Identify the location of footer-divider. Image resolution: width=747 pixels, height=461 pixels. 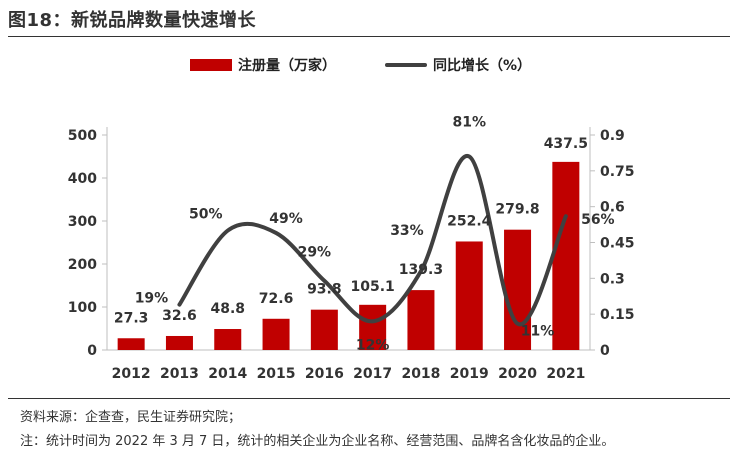
(369, 398).